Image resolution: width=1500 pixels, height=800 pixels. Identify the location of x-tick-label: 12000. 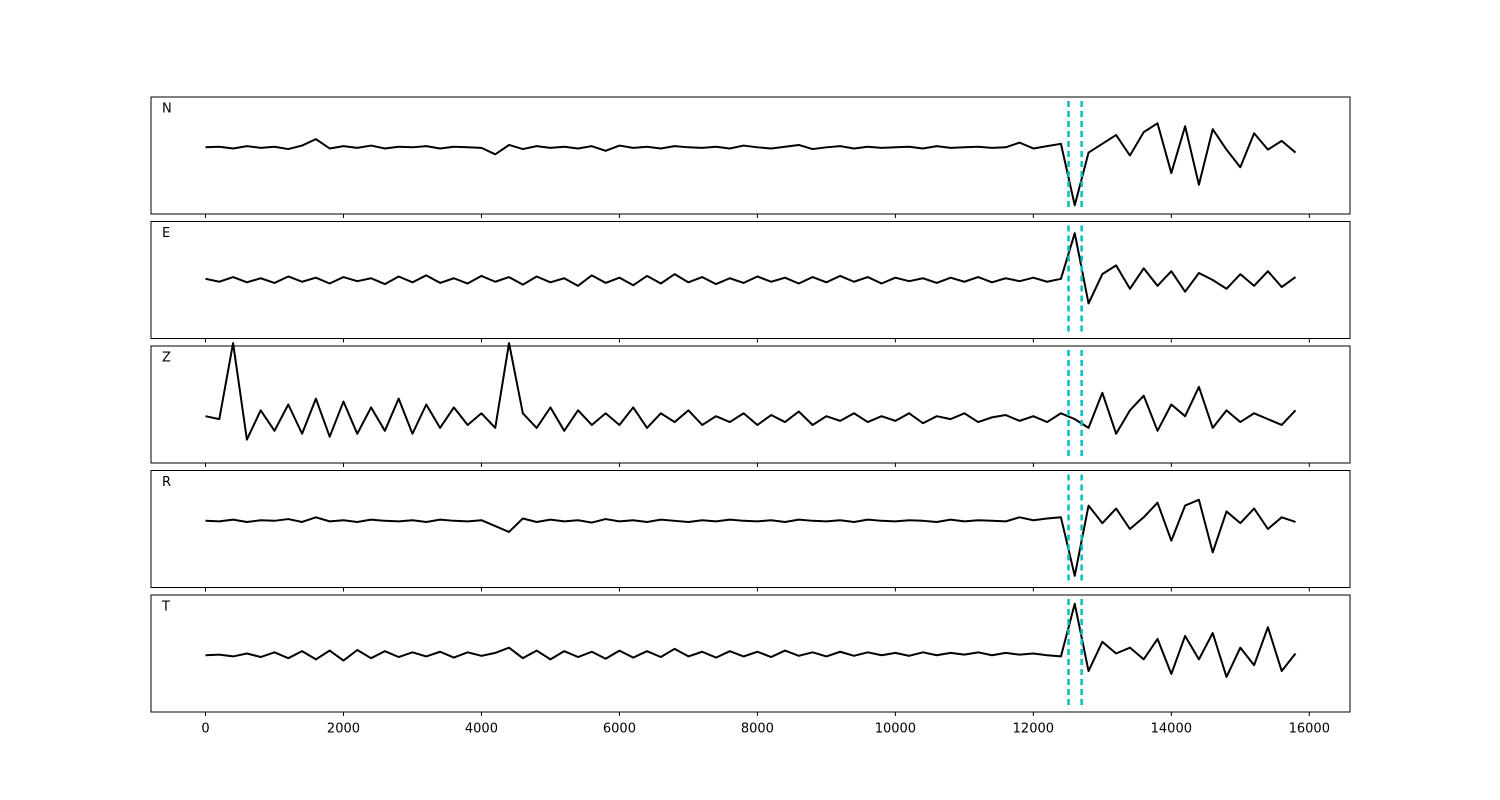
(1033, 729).